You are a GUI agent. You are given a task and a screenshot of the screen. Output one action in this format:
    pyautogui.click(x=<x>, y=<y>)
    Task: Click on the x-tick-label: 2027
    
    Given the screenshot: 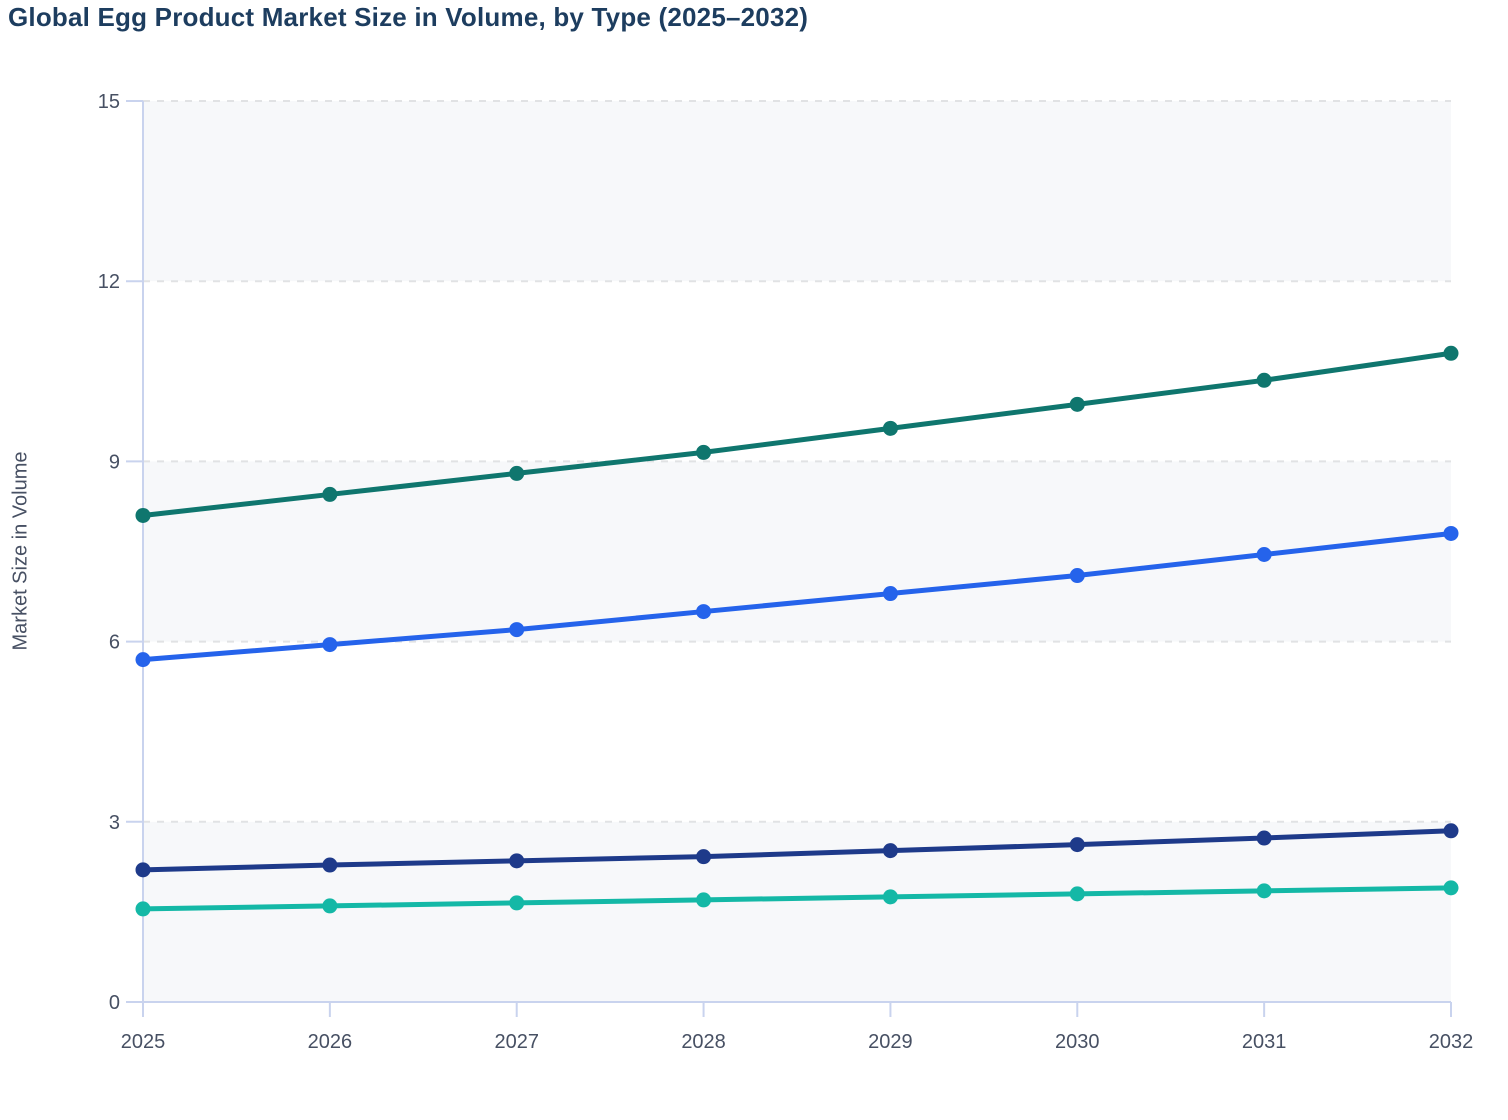 What is the action you would take?
    pyautogui.click(x=516, y=1042)
    